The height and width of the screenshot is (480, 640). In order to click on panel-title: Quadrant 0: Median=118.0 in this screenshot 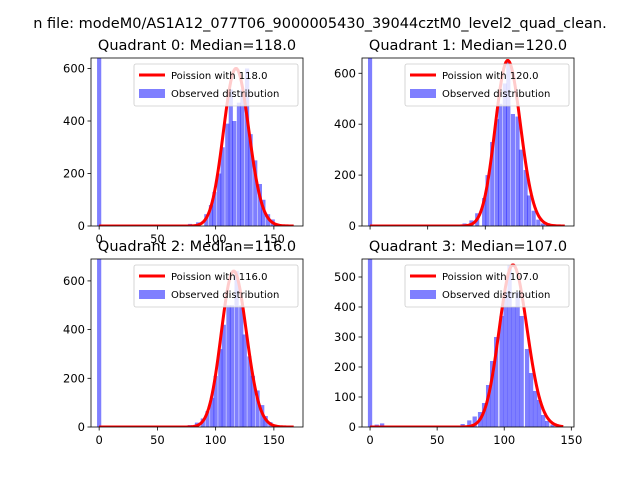, I will do `click(197, 46)`.